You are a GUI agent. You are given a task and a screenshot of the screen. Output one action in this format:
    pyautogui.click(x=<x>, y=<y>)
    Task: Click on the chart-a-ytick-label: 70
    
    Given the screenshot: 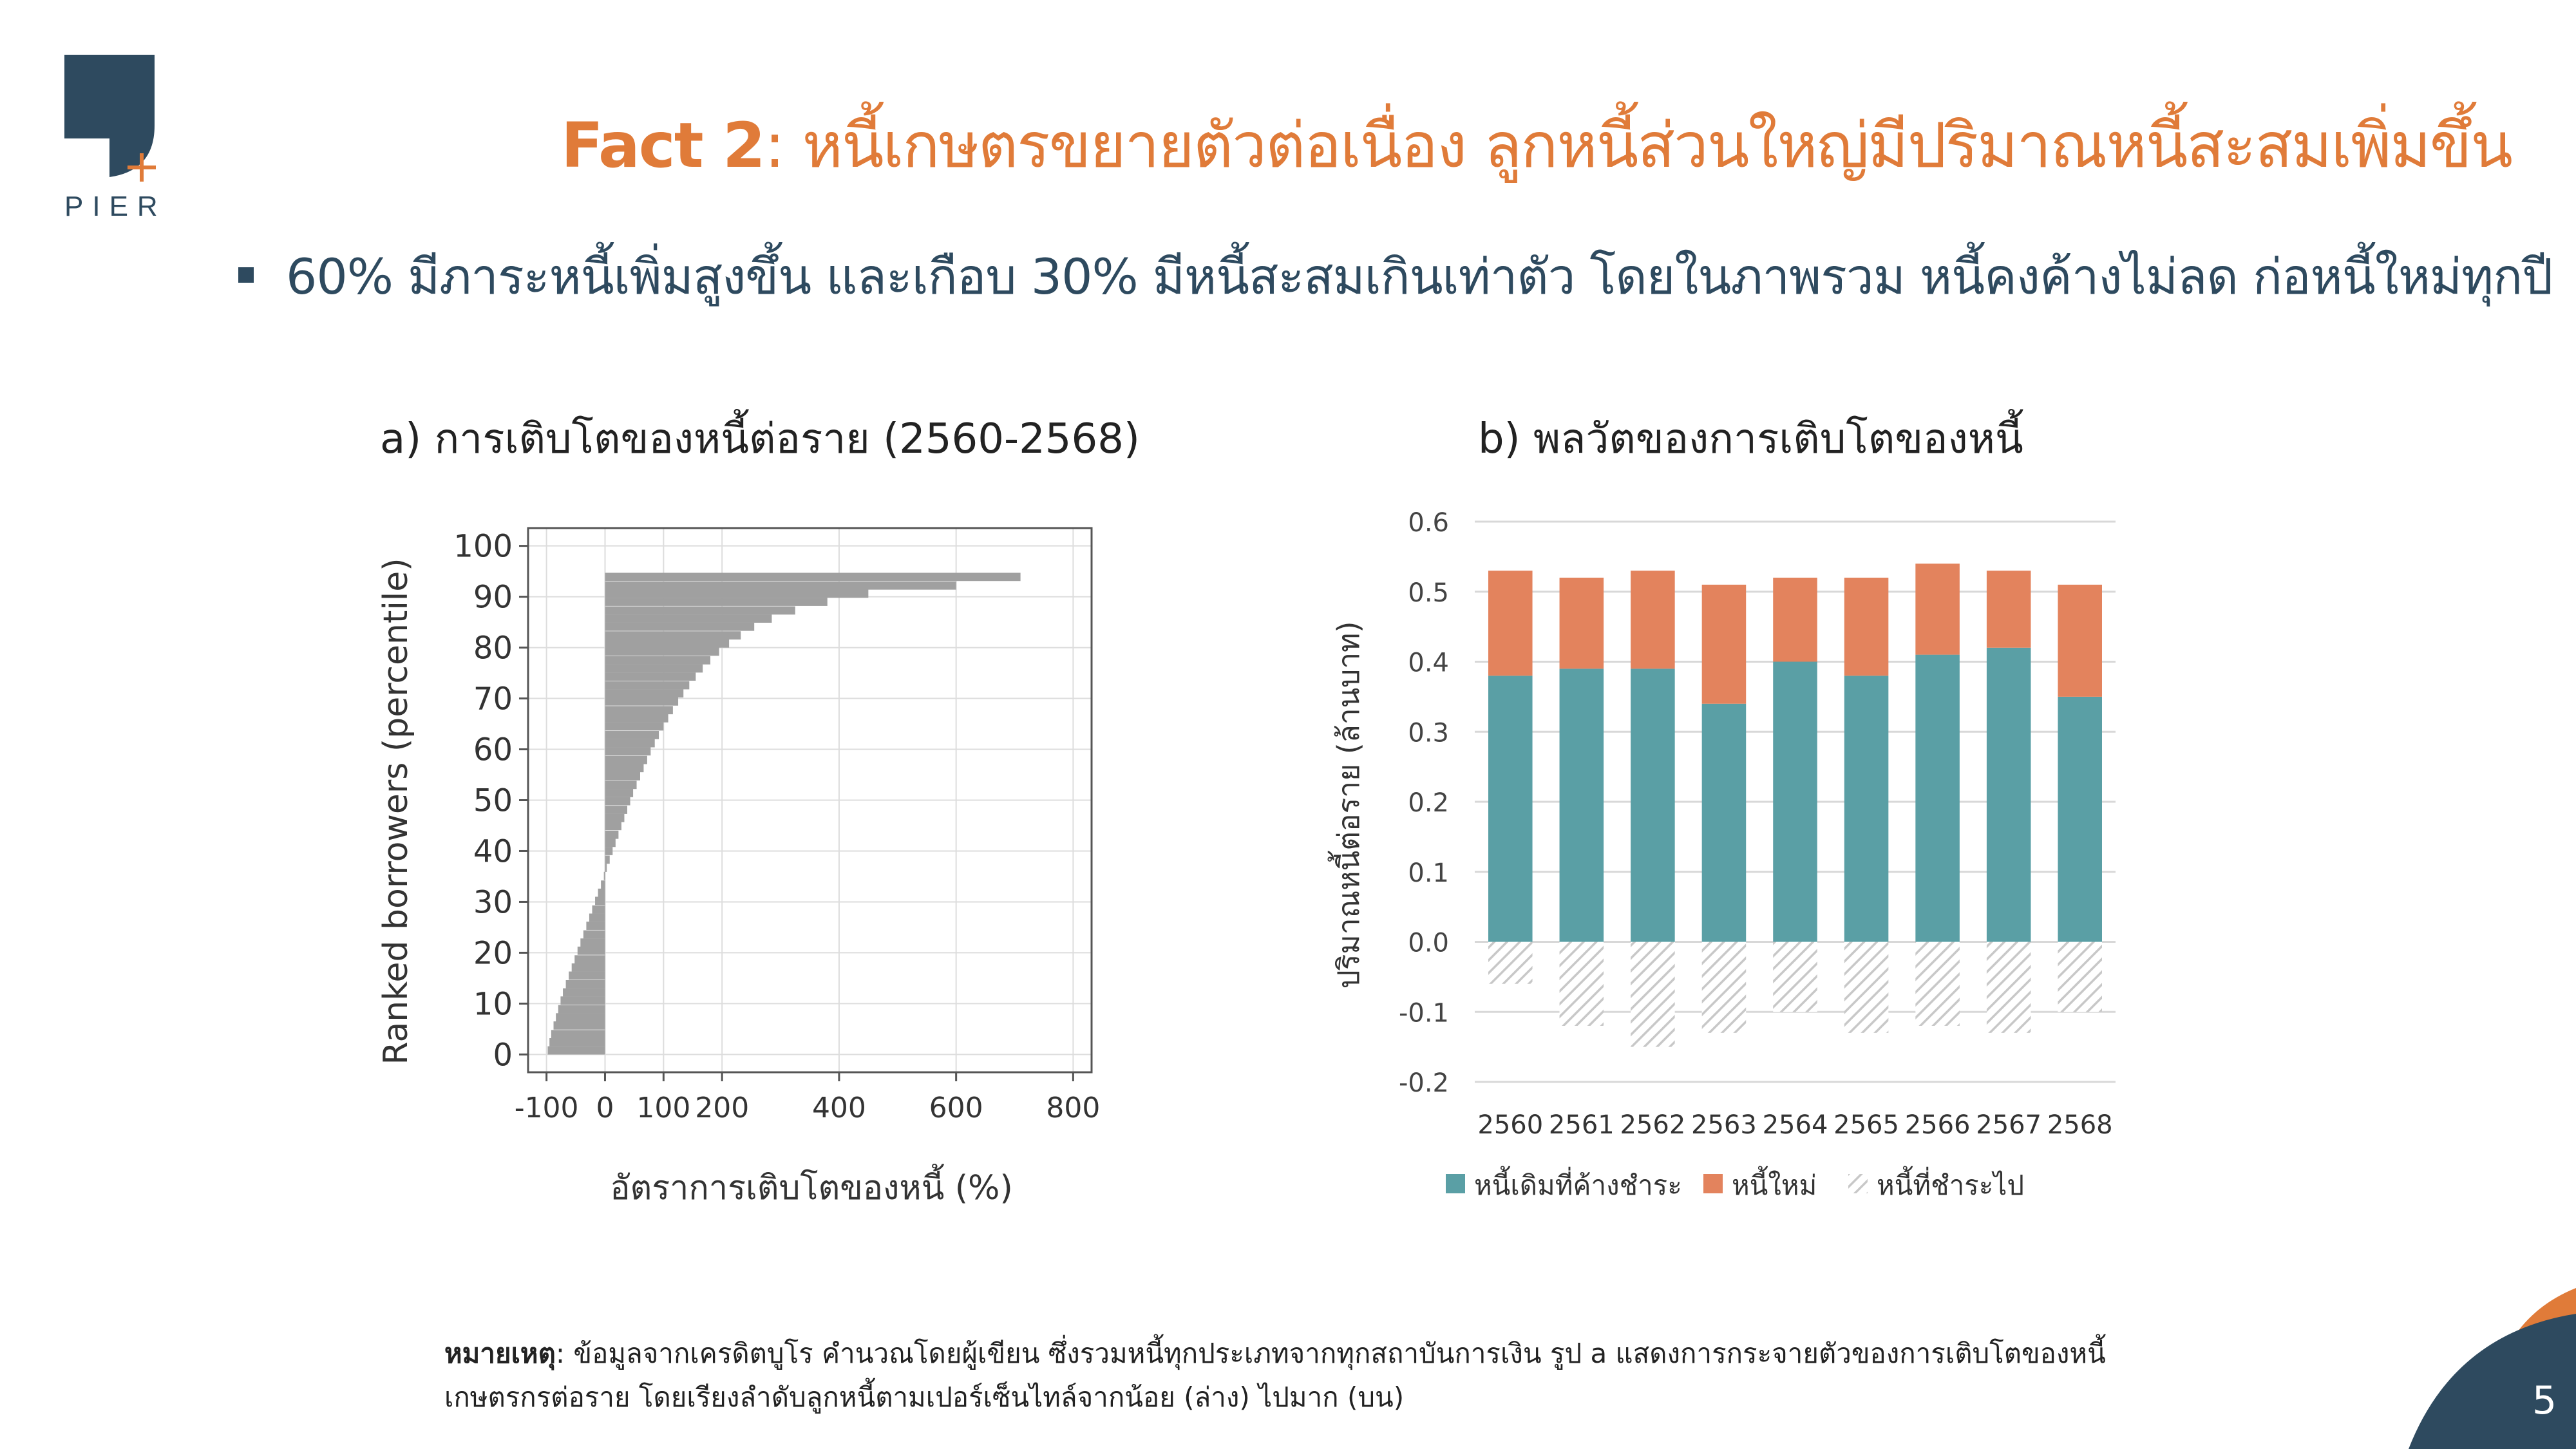 What is the action you would take?
    pyautogui.click(x=493, y=699)
    